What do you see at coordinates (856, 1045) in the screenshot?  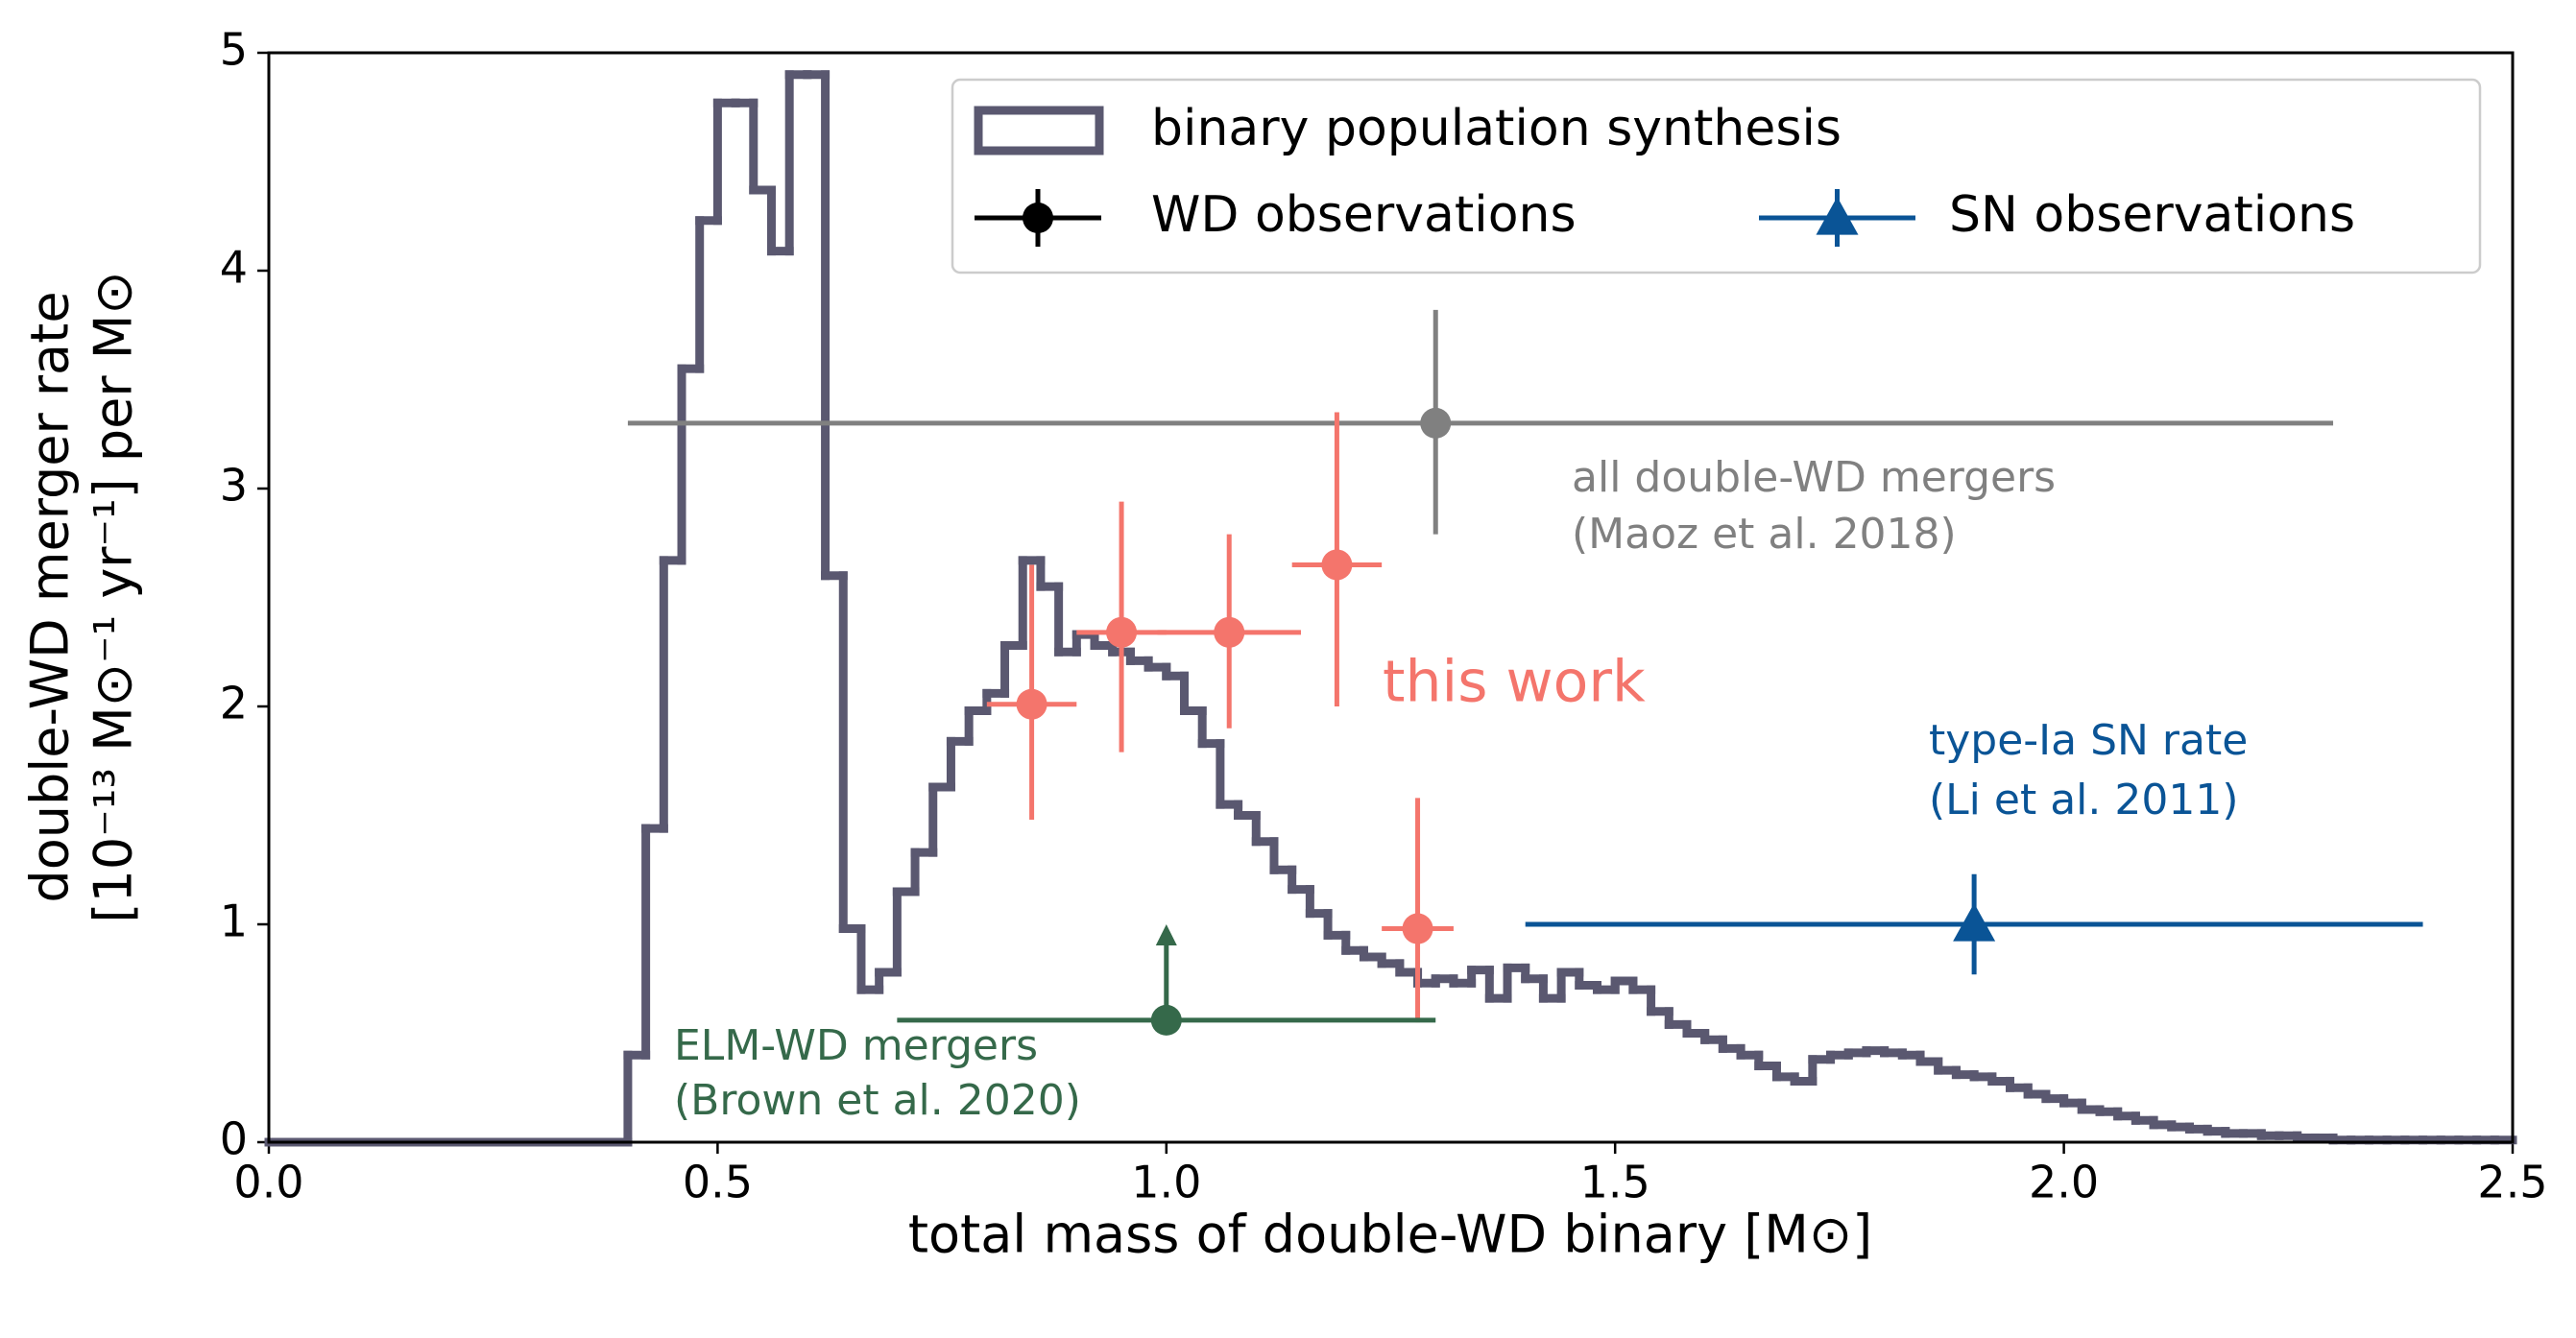 I see `annotation: ELM-WD mergers` at bounding box center [856, 1045].